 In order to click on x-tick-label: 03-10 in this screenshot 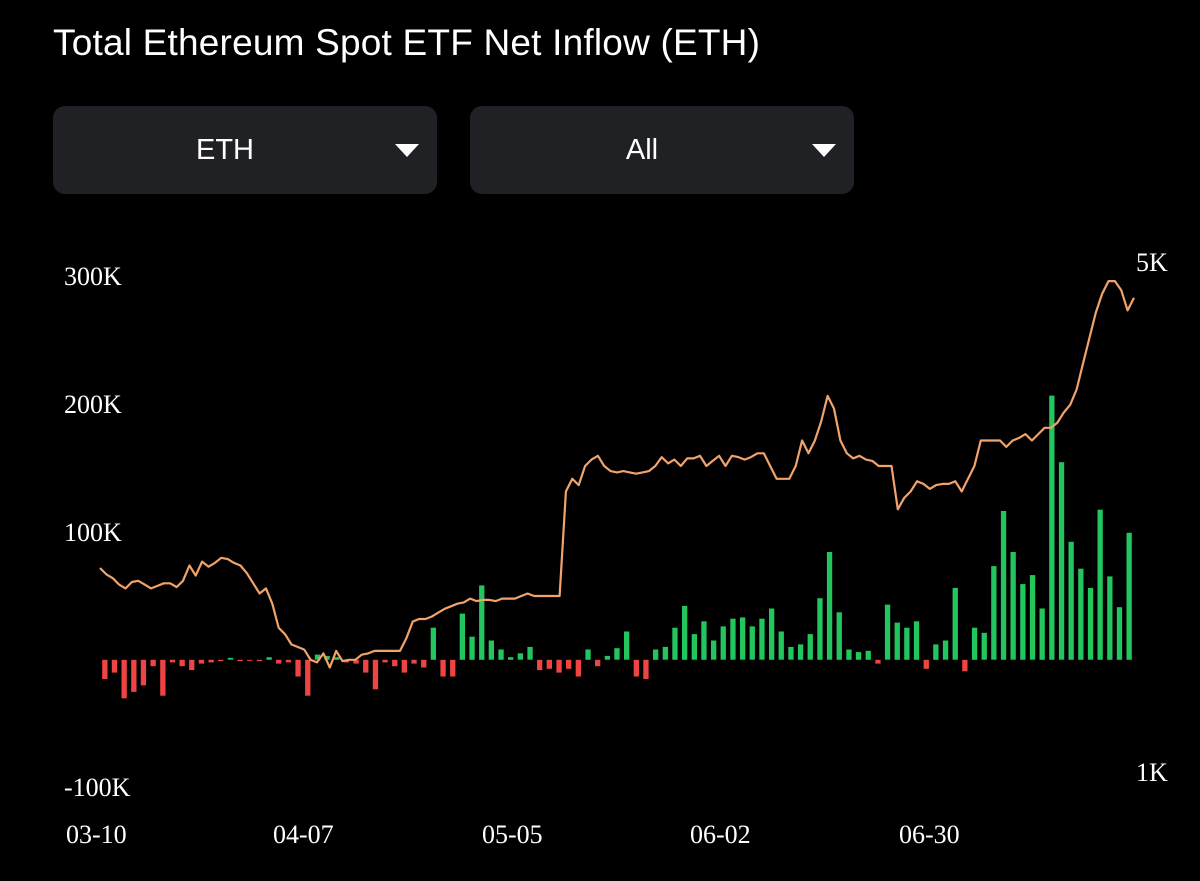, I will do `click(96, 834)`.